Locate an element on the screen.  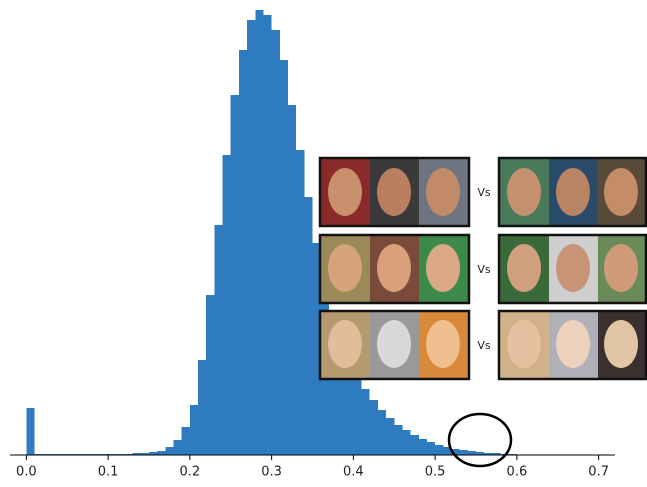
x-tick-label: 0.1 is located at coordinates (108, 472).